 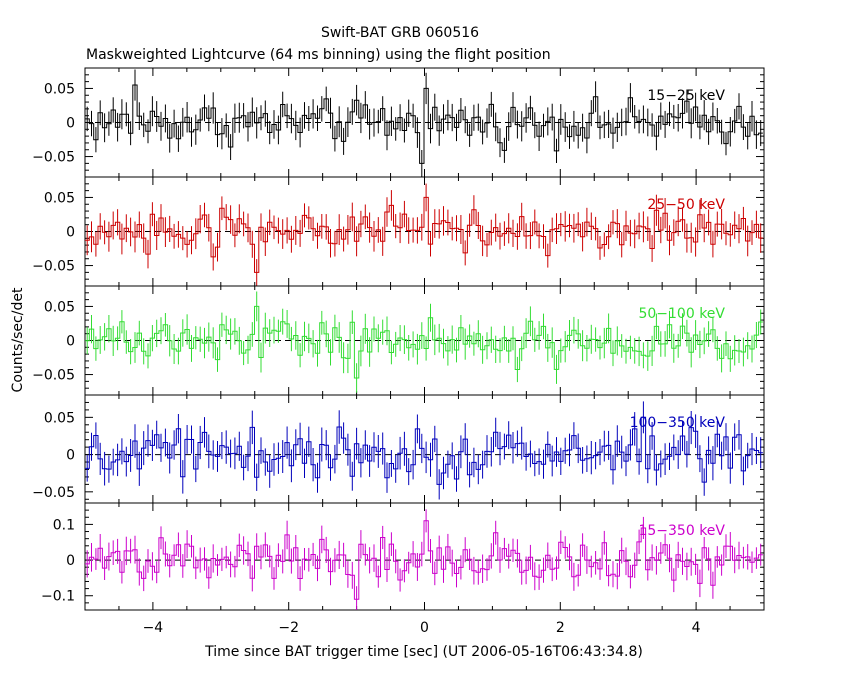 I want to click on panel-25-50-kev: 0.05 0 −0.05 25−50 keV, so click(x=398, y=231).